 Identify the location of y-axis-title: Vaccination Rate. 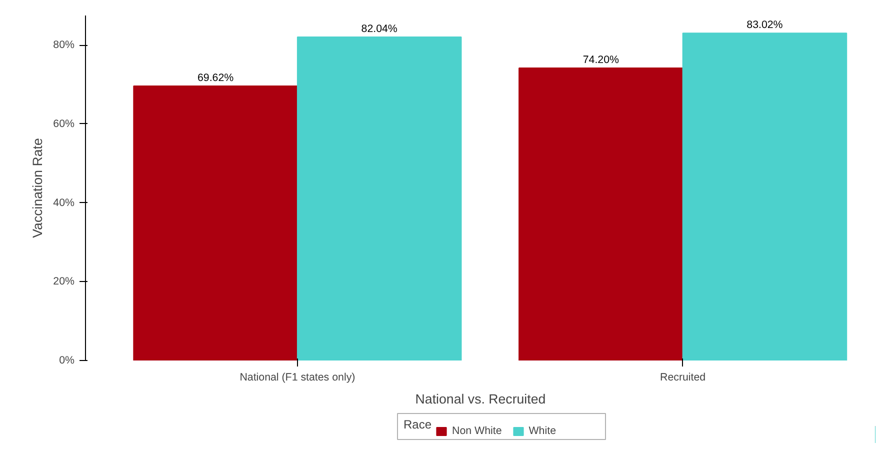
(38, 188).